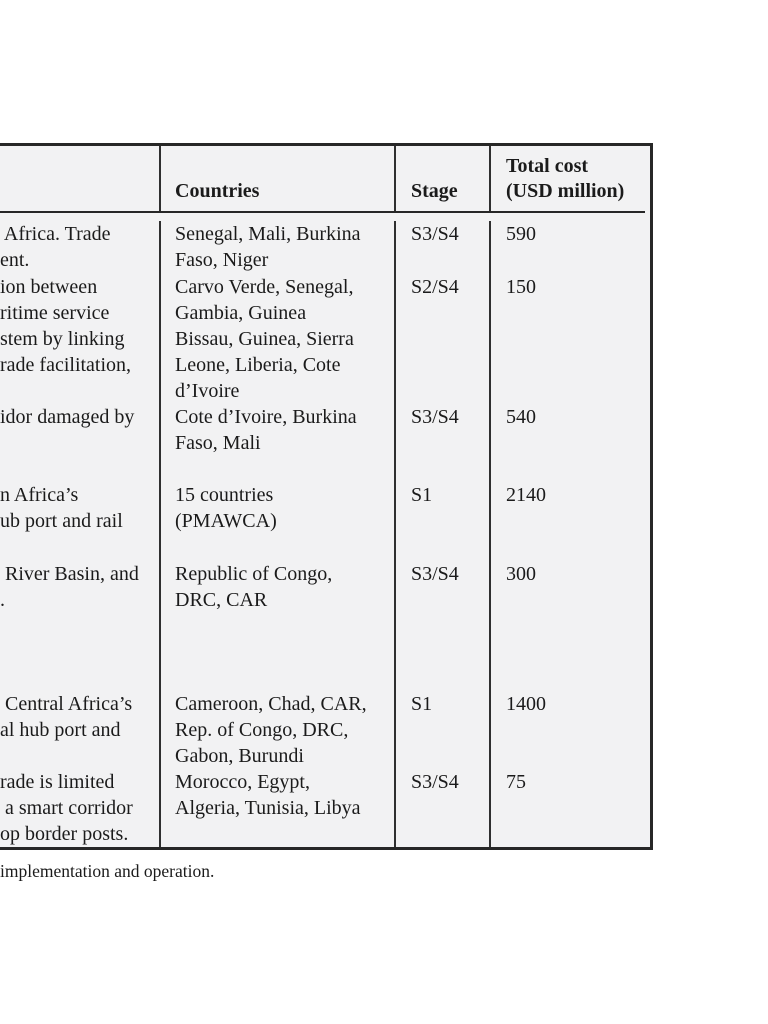  What do you see at coordinates (516, 782) in the screenshot?
I see `total-cost-value: 75` at bounding box center [516, 782].